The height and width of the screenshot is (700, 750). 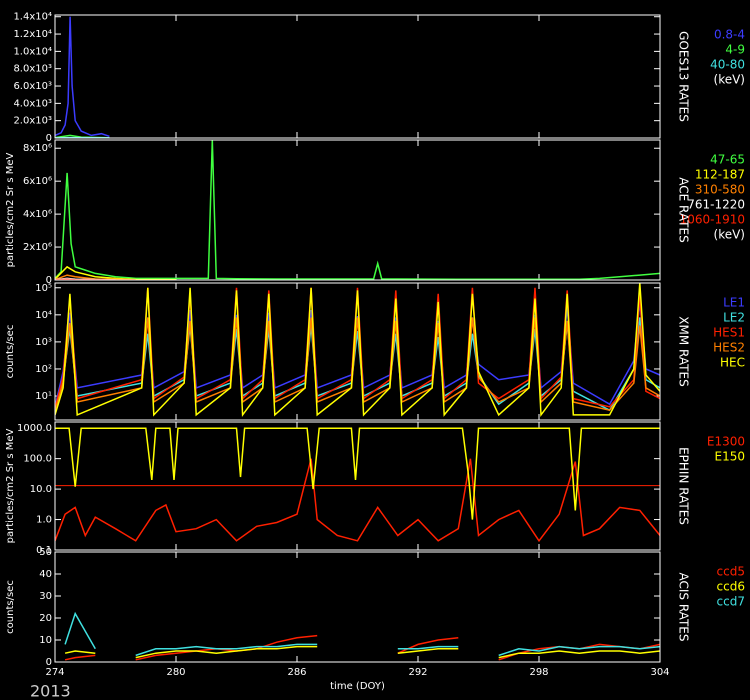 What do you see at coordinates (45, 618) in the screenshot?
I see `y-tick-label: 20` at bounding box center [45, 618].